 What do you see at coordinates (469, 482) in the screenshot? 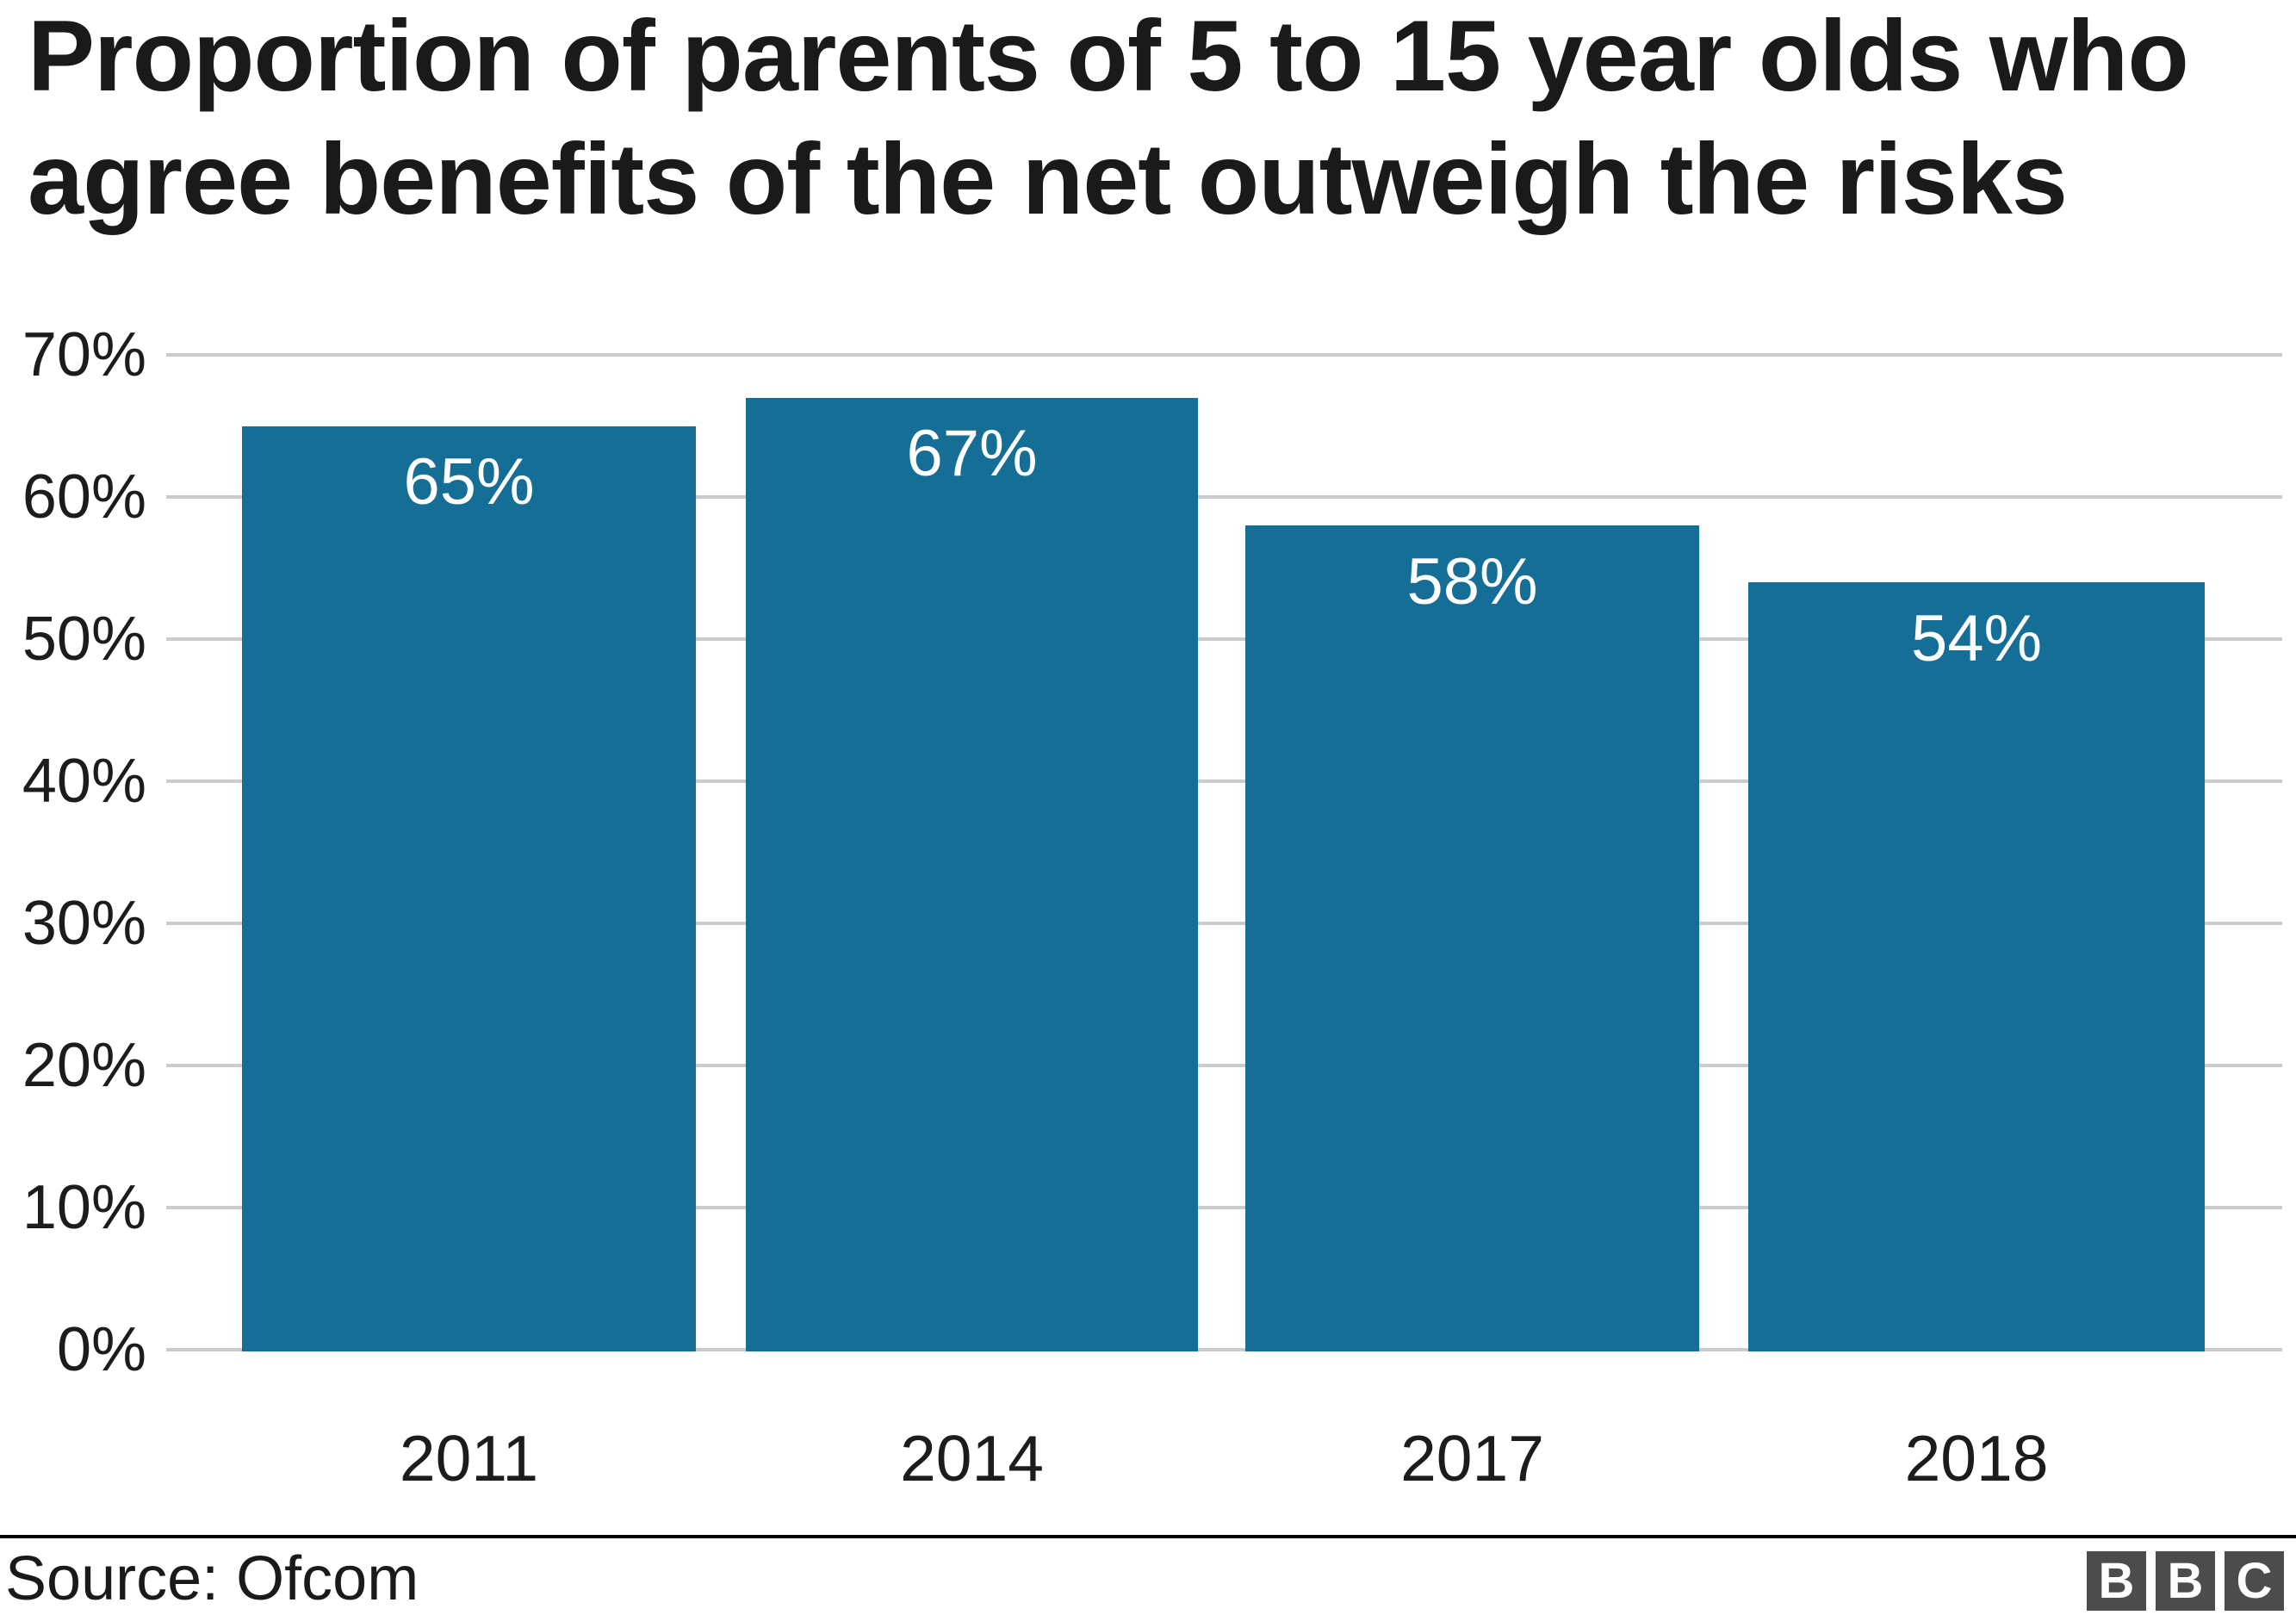
I see `bar-value-label-2011: 65%` at bounding box center [469, 482].